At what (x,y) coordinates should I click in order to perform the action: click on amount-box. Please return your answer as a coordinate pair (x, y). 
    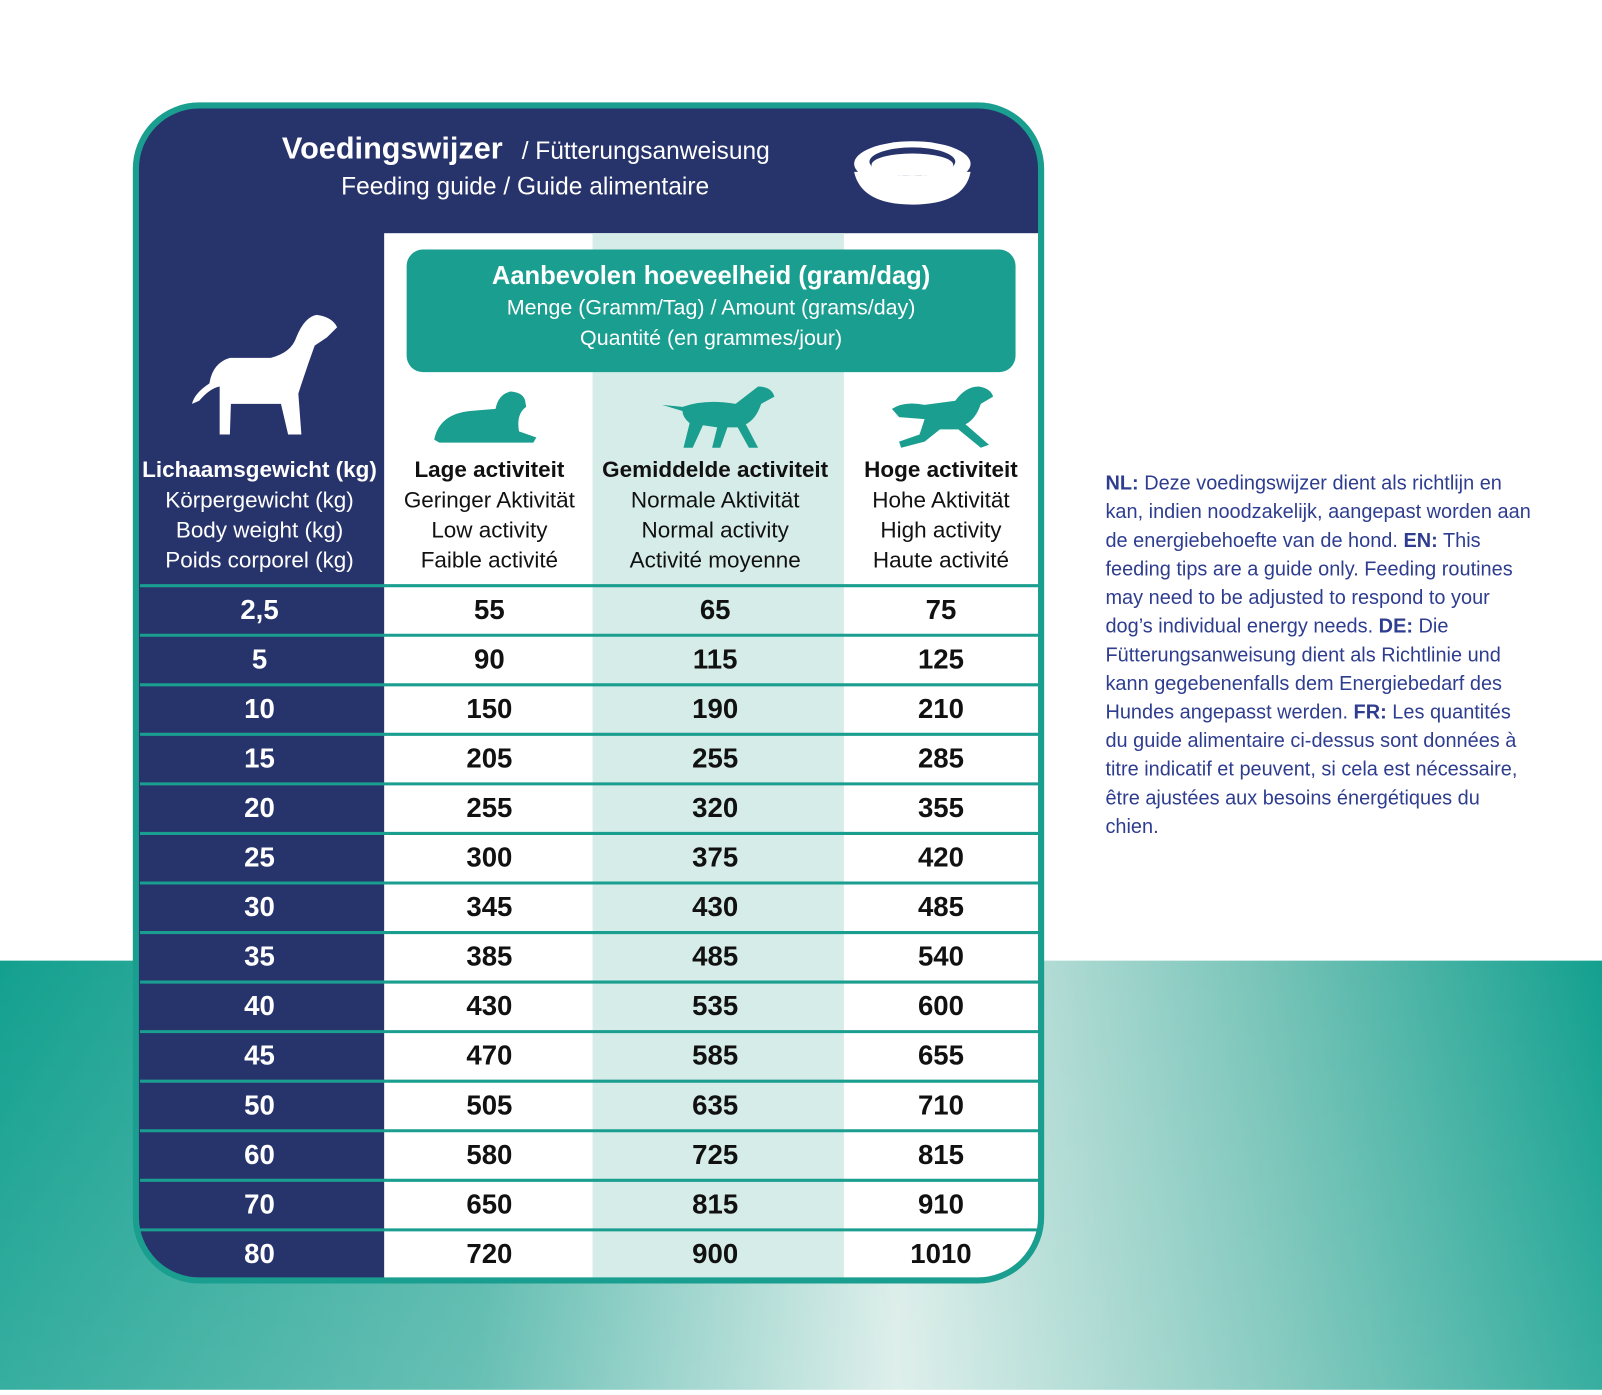
    Looking at the image, I should click on (711, 311).